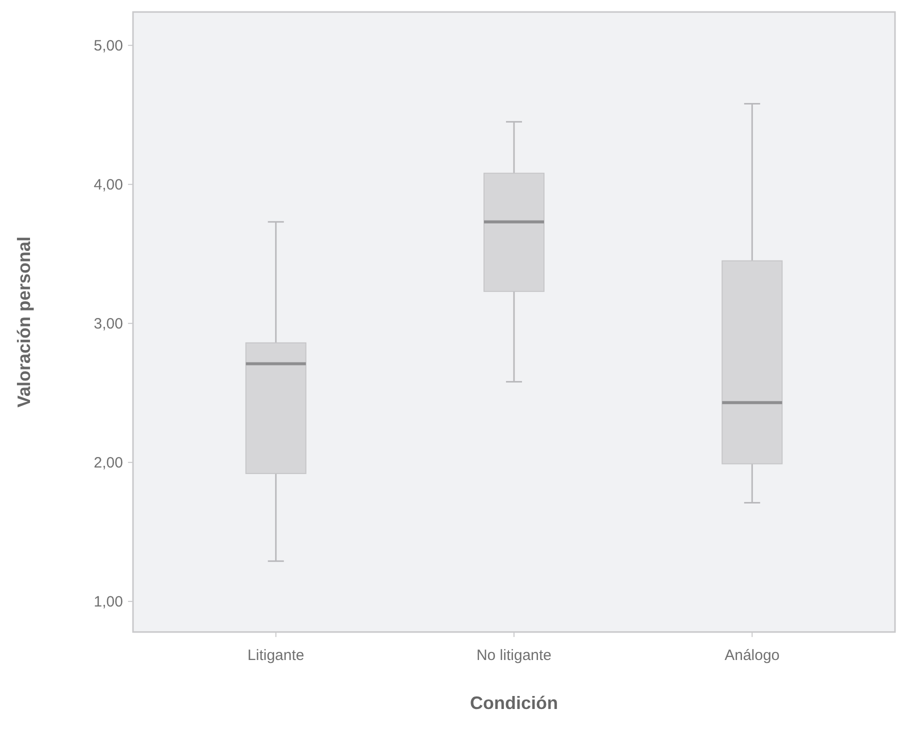  Describe the element at coordinates (108, 602) in the screenshot. I see `y-tick-label: 1,00` at that location.